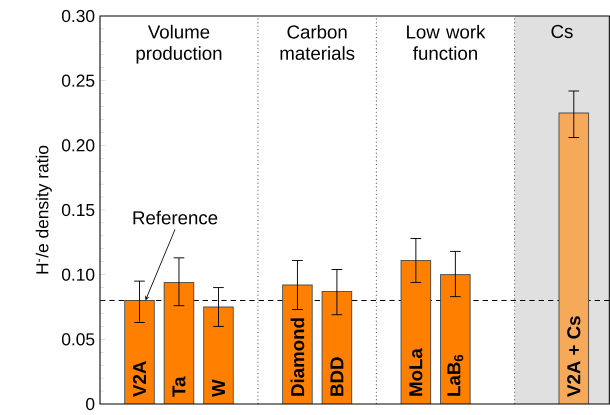 This screenshot has height=415, width=610. What do you see at coordinates (218, 389) in the screenshot?
I see `x-tick-label: W` at bounding box center [218, 389].